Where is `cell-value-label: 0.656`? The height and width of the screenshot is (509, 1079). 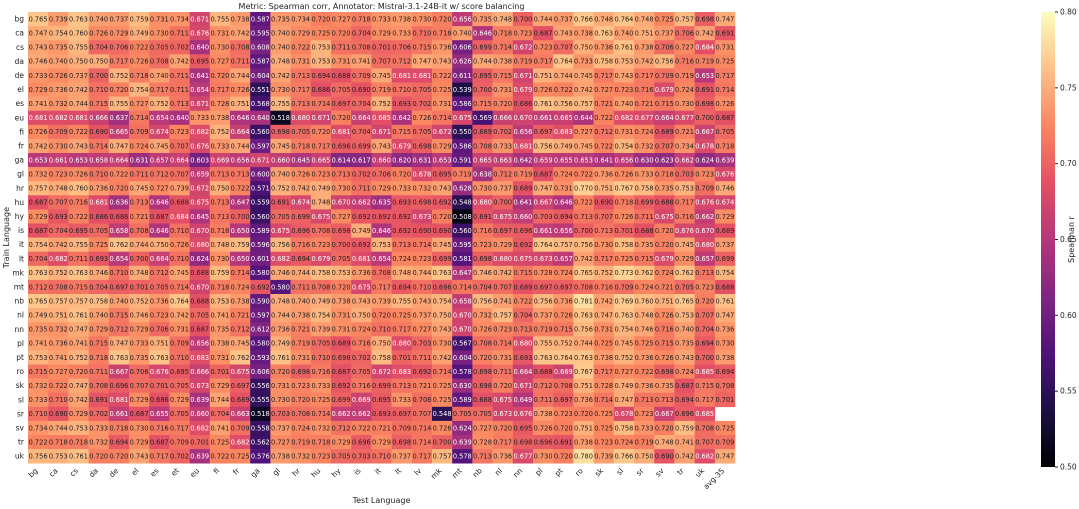
cell-value-label: 0.656 is located at coordinates (240, 160).